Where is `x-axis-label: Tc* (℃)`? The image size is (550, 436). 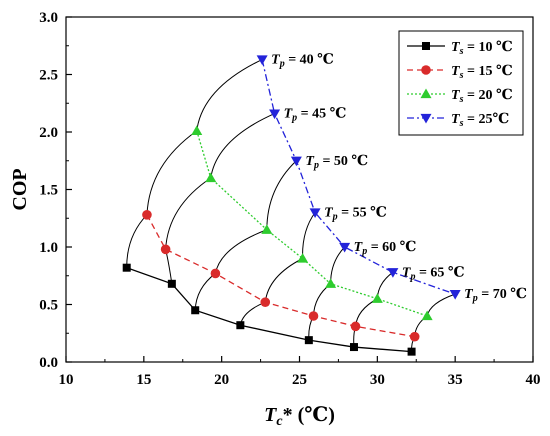 x-axis-label: Tc* (℃) is located at coordinates (299, 416).